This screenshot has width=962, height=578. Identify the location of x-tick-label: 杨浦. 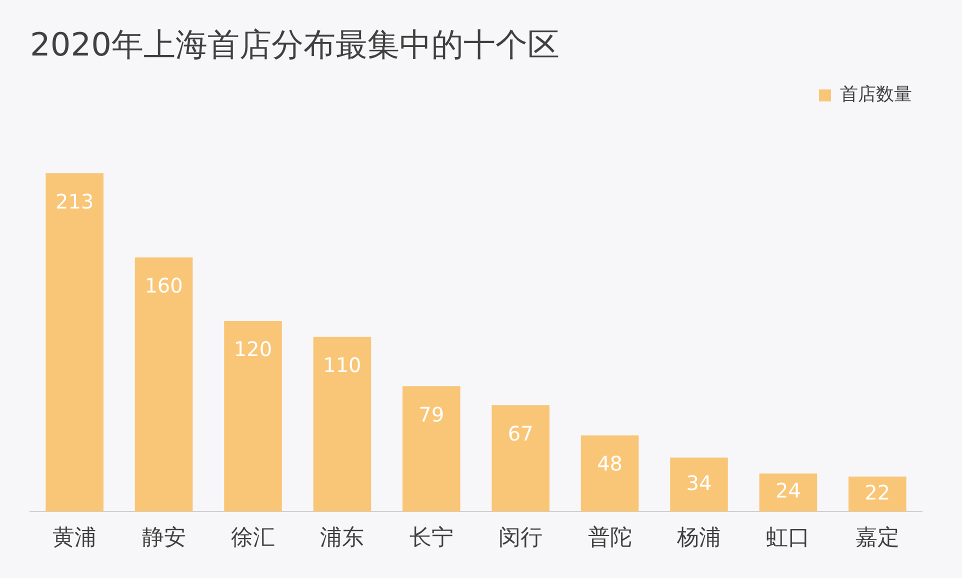
(698, 538).